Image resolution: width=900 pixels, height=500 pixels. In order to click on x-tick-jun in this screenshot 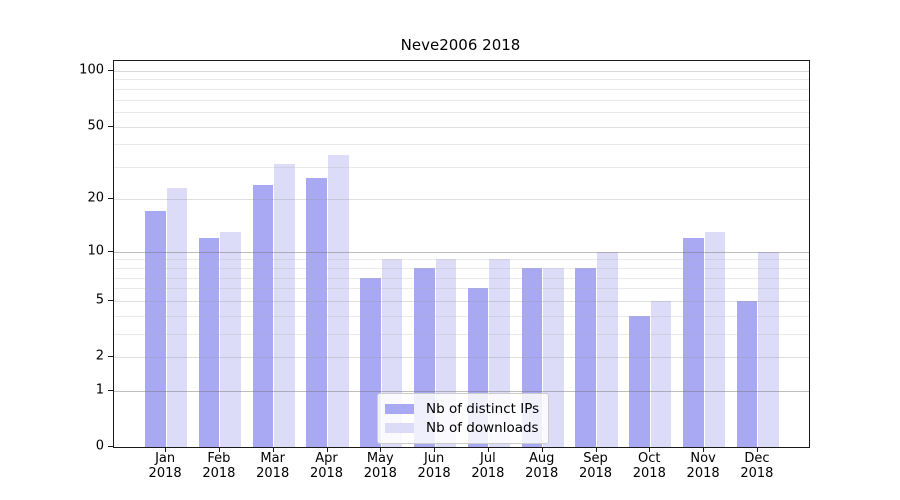, I will do `click(435, 449)`.